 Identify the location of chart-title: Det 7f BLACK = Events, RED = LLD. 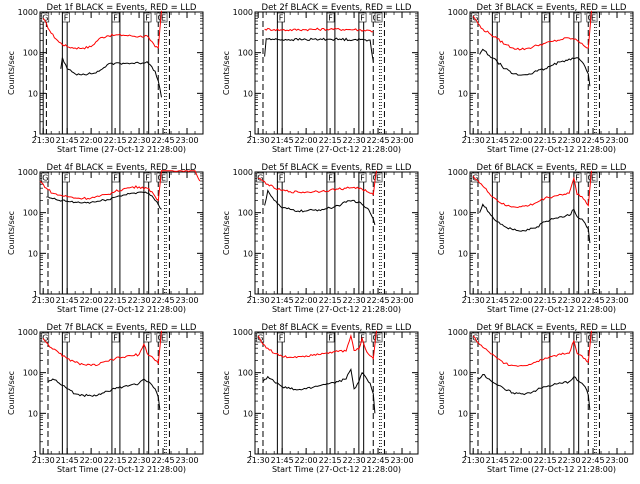
(122, 328).